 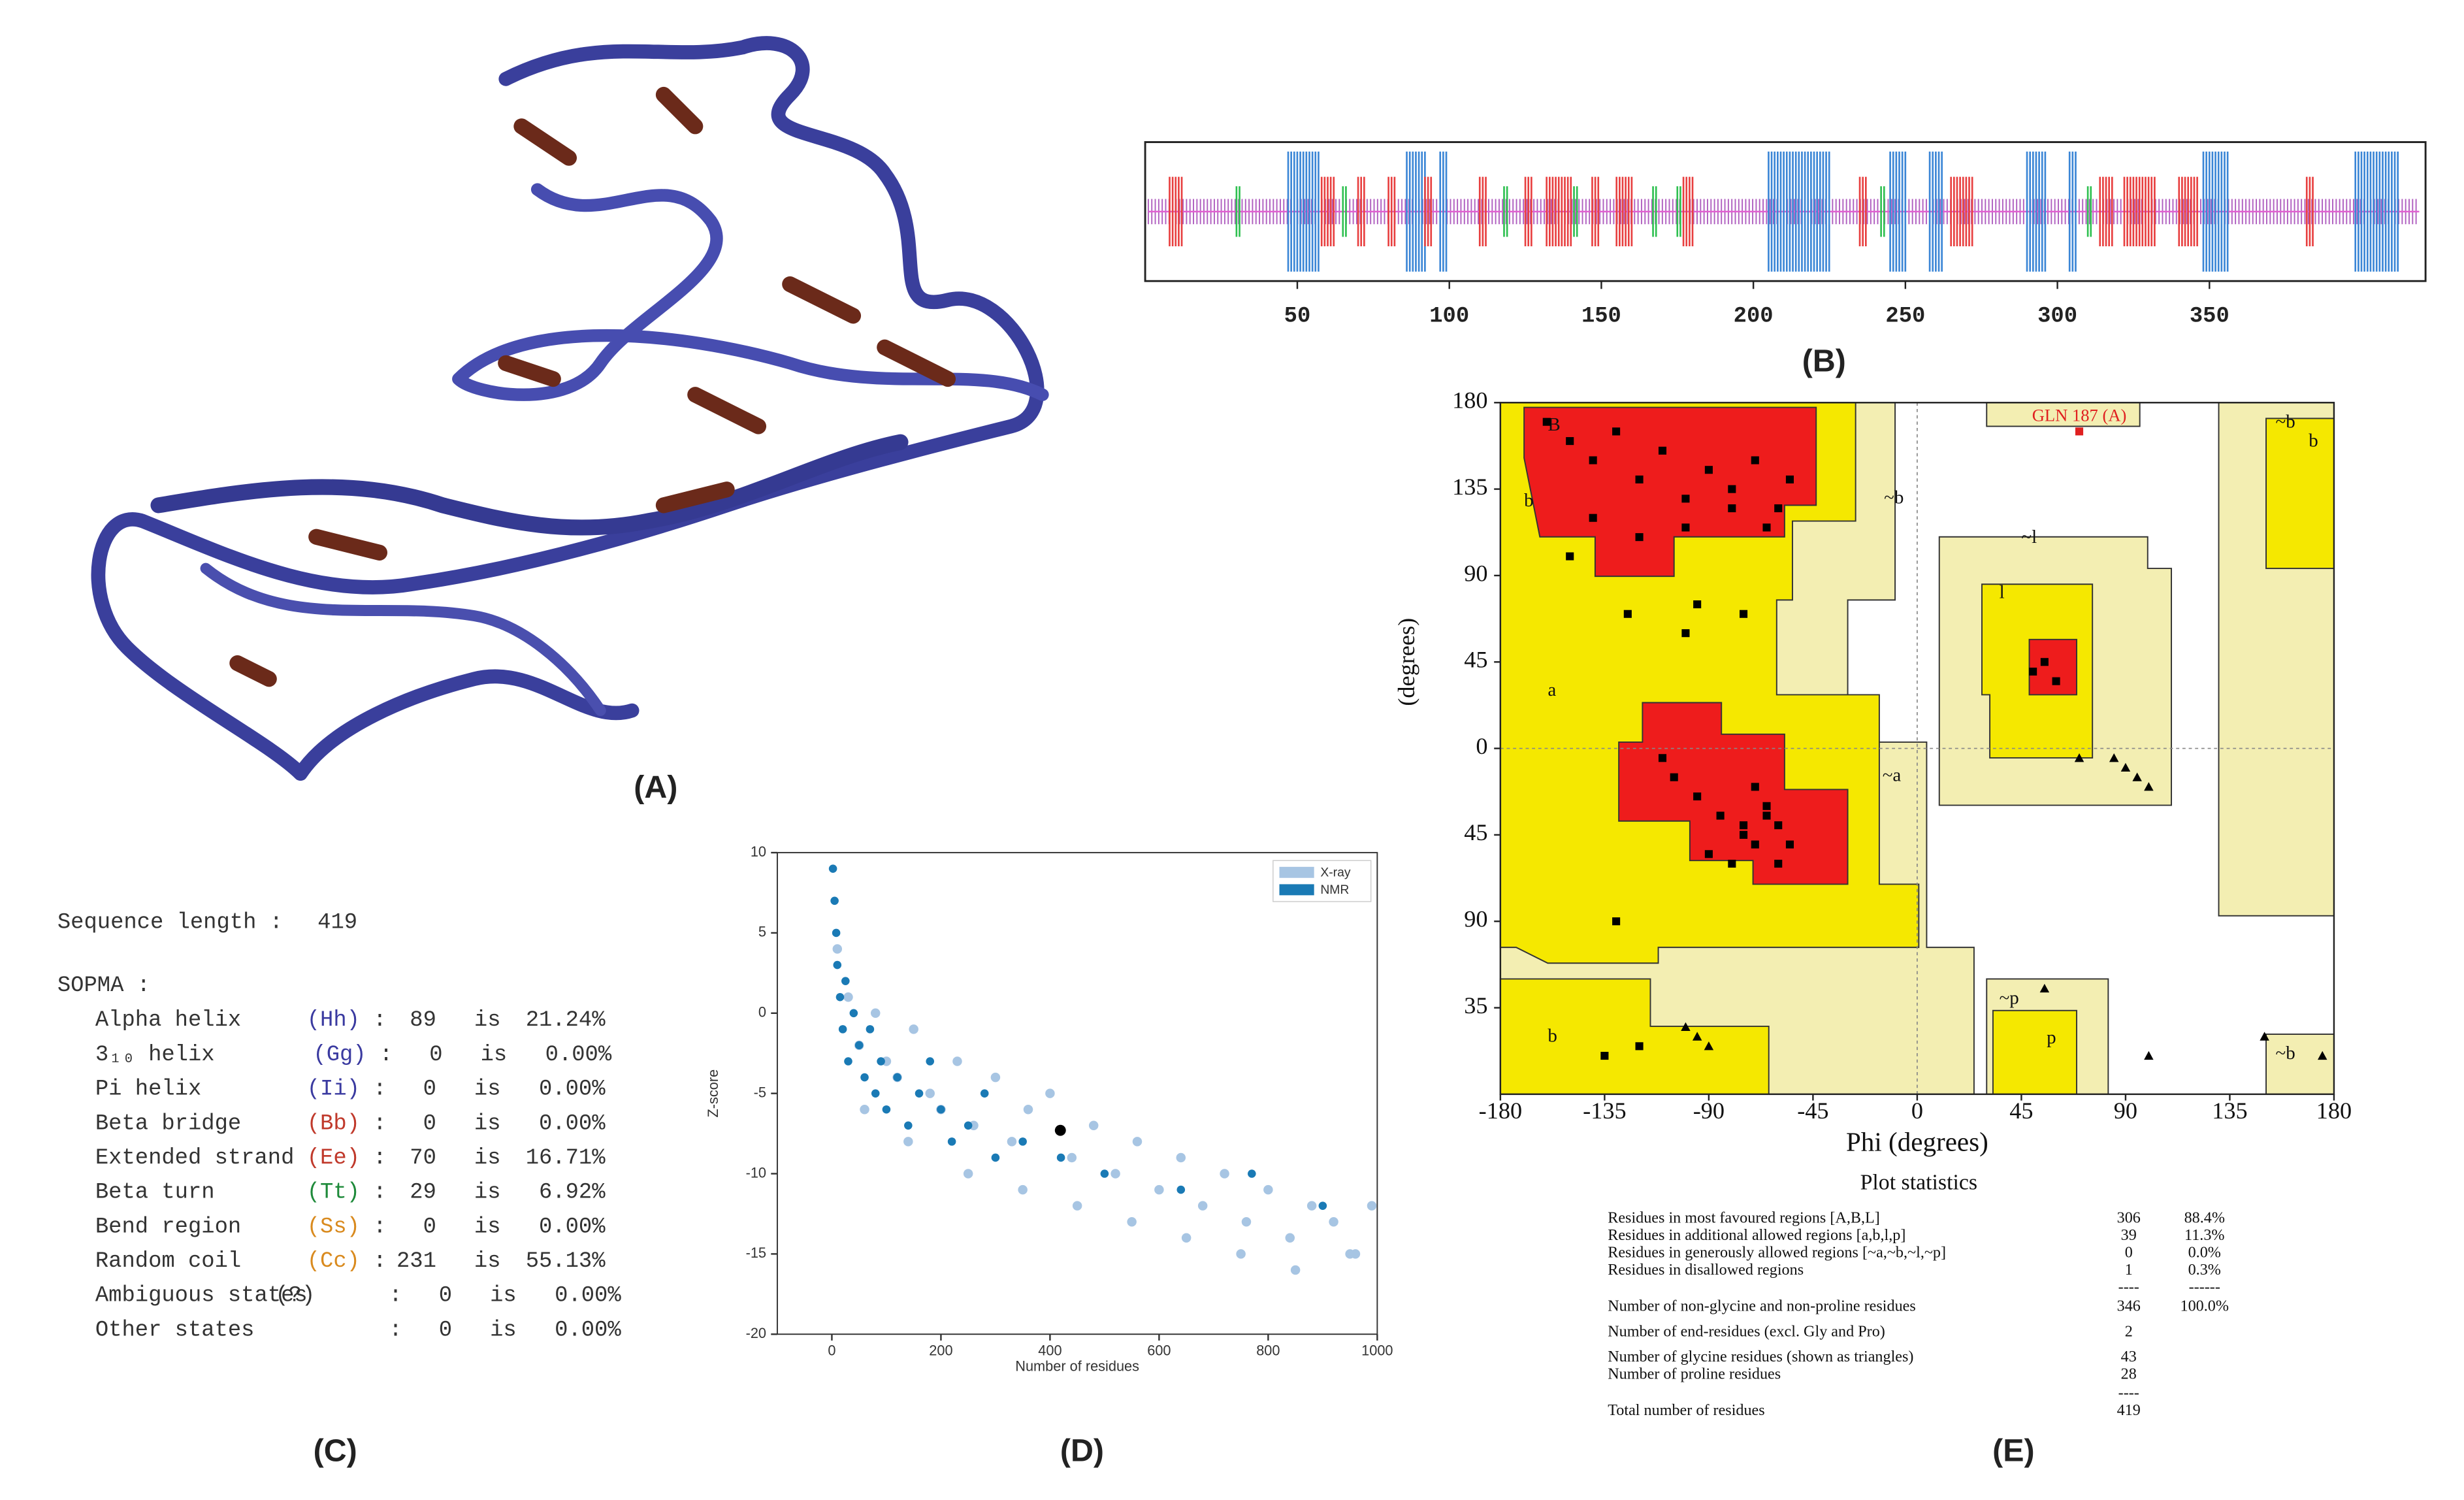 What do you see at coordinates (1159, 1351) in the screenshot?
I see `x-tick-label: 600` at bounding box center [1159, 1351].